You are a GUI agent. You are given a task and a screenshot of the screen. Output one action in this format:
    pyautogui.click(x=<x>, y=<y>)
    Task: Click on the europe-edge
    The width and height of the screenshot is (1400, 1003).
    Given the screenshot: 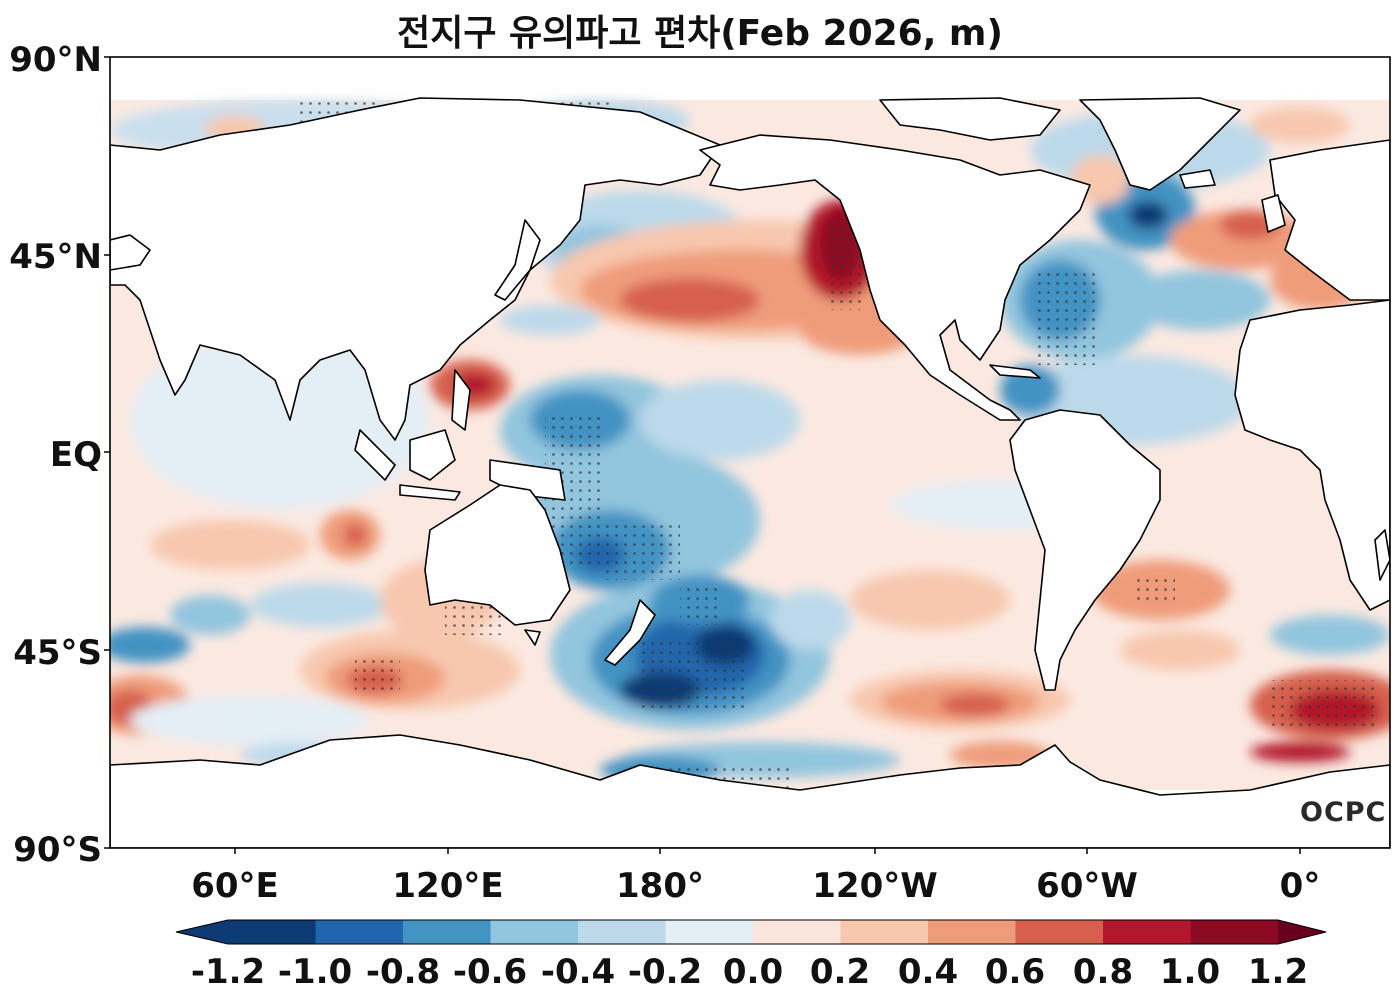 What is the action you would take?
    pyautogui.click(x=130, y=252)
    